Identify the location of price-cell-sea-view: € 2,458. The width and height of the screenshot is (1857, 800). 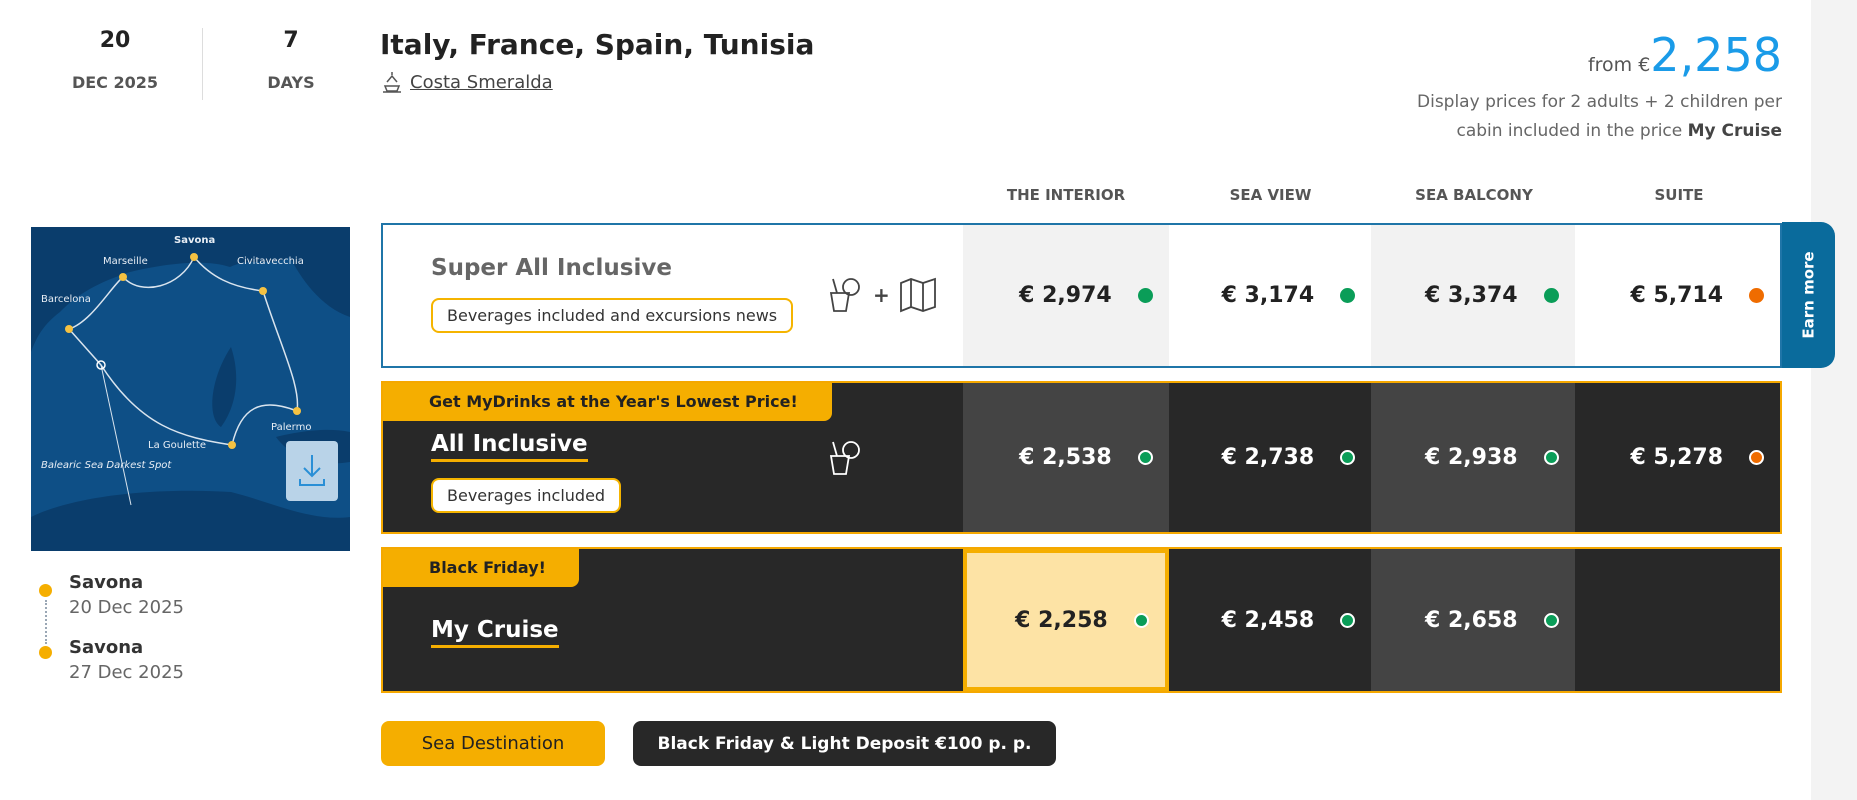
(1270, 620).